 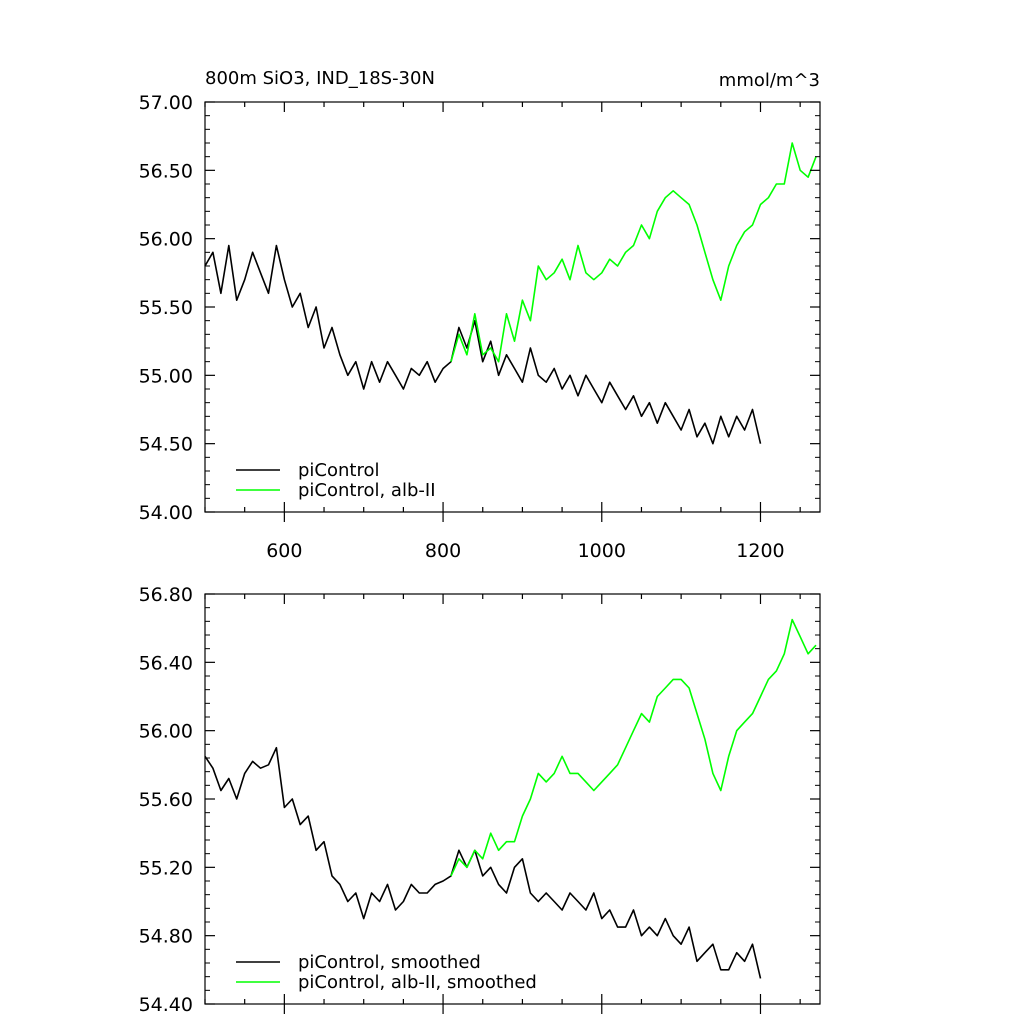 What do you see at coordinates (166, 800) in the screenshot?
I see `y-tick-label: 55.60` at bounding box center [166, 800].